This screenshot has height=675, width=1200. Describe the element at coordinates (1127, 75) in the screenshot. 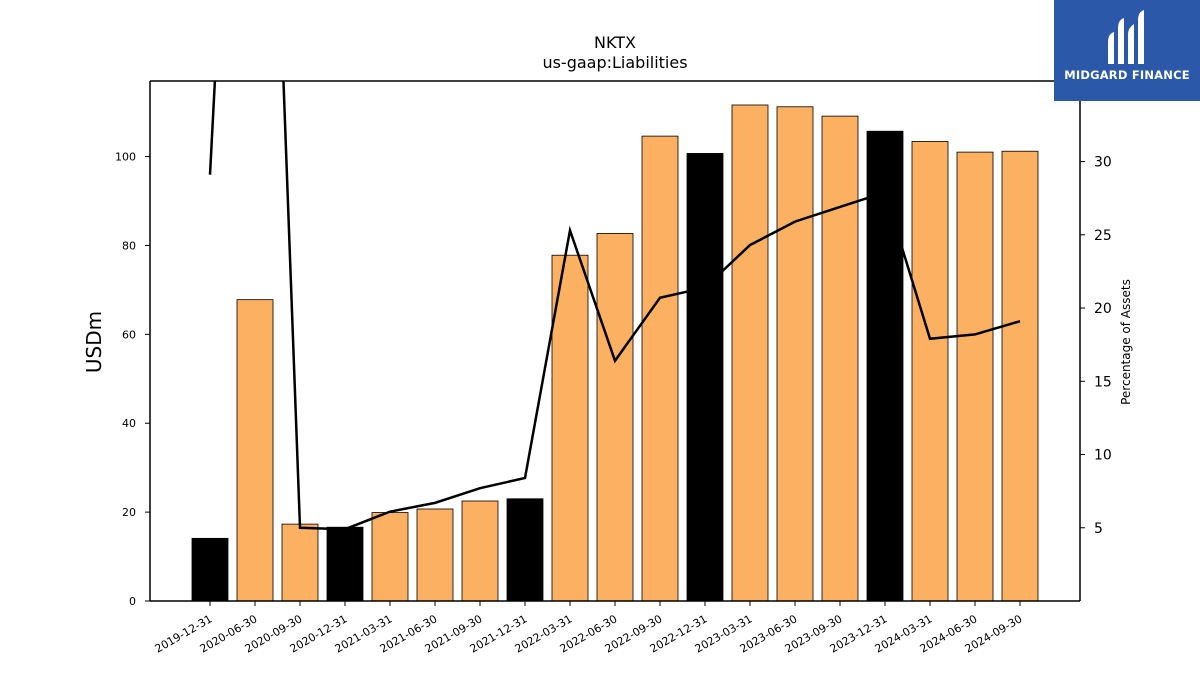

I see `brand-name: MIDGARD FINANCE` at that location.